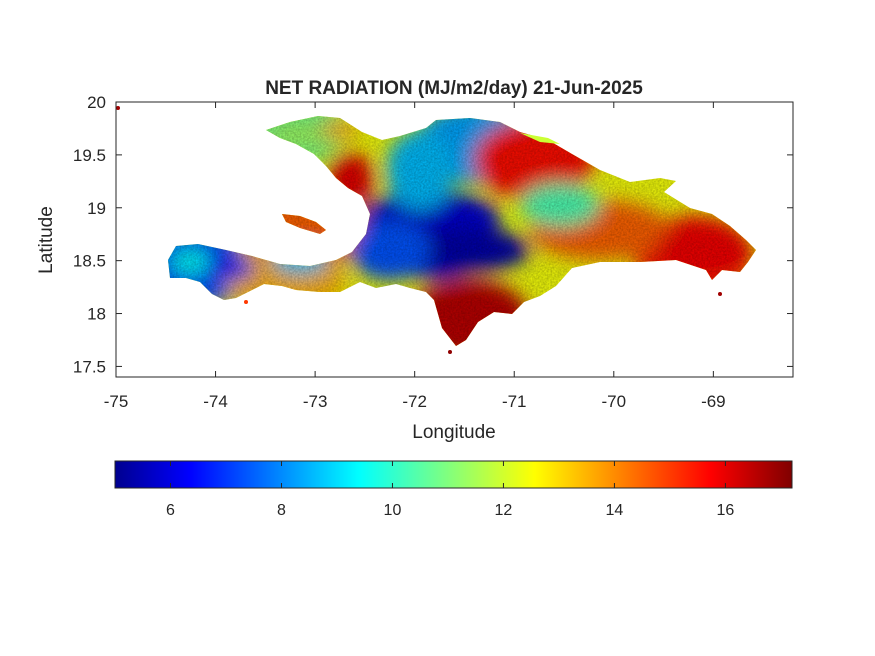  Describe the element at coordinates (453, 432) in the screenshot. I see `x-axis-label: Longitude` at that location.